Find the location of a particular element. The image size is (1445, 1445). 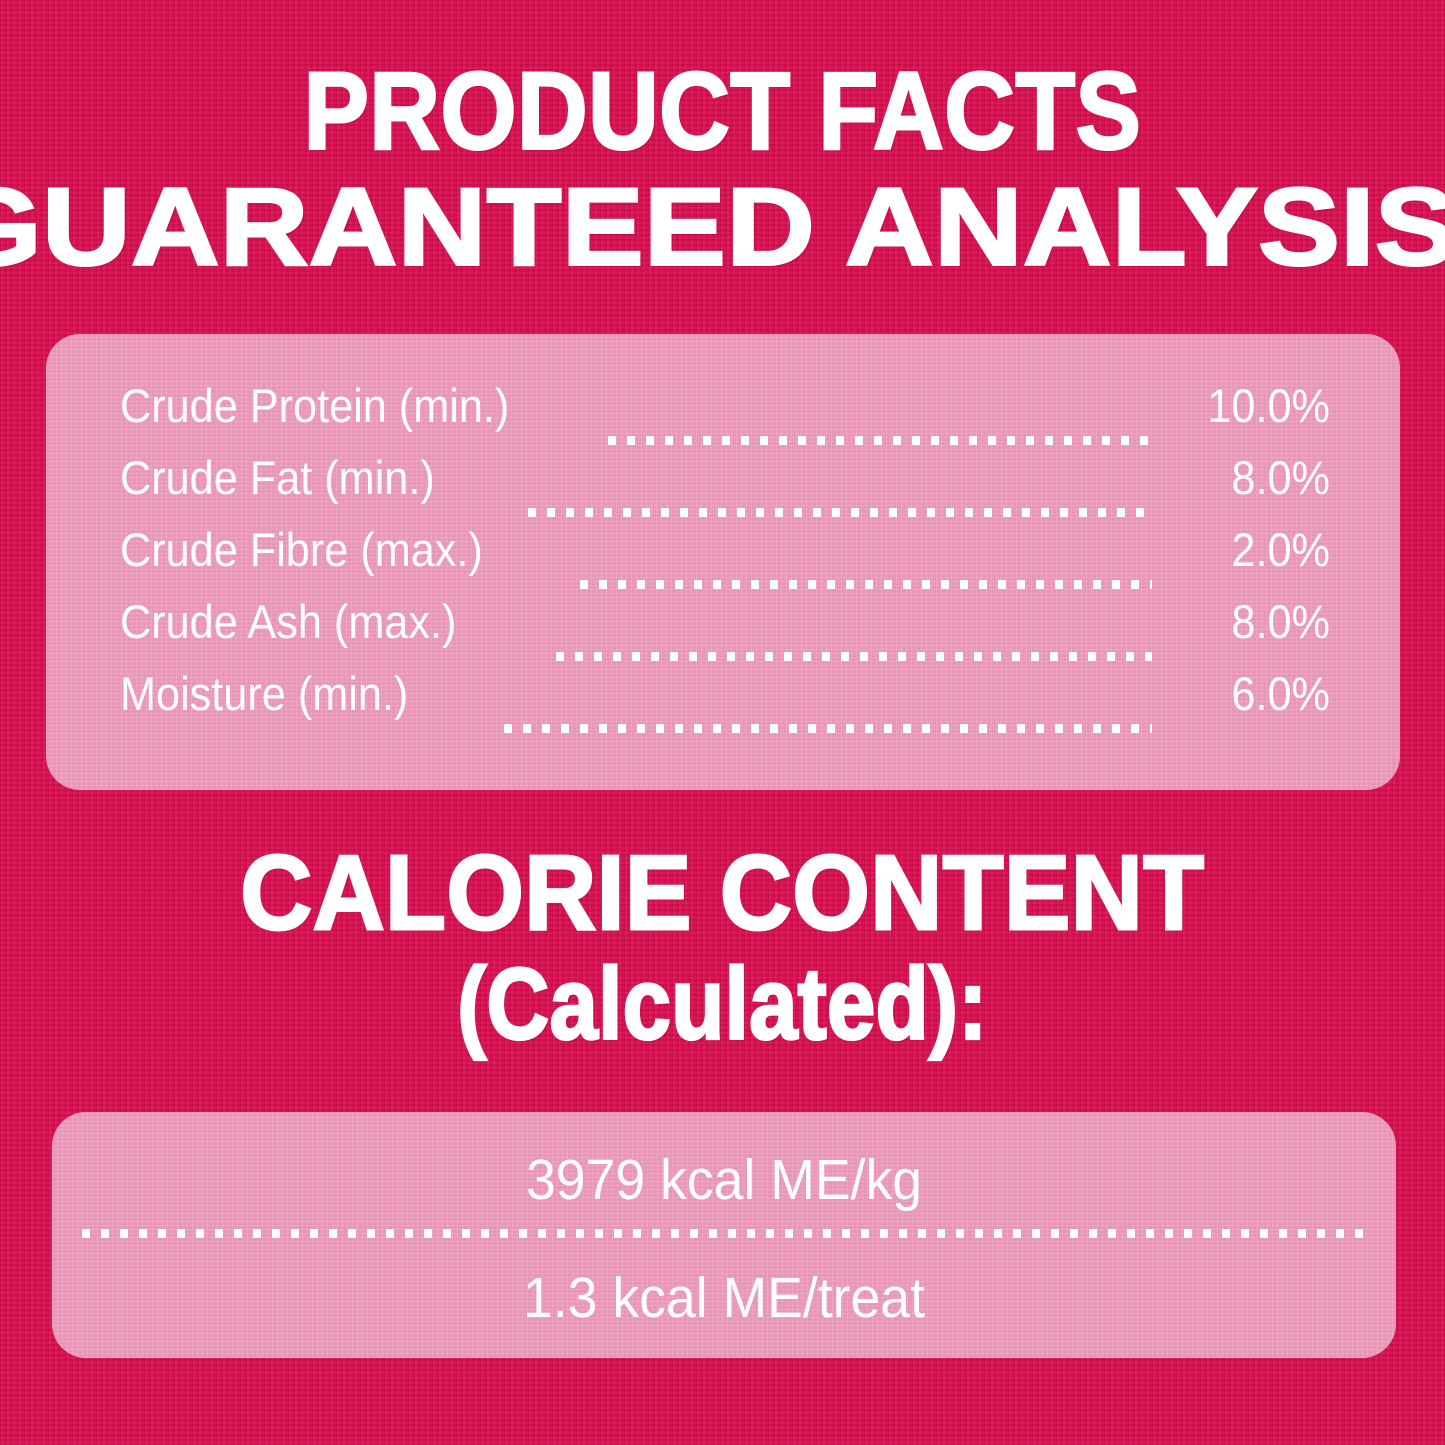

dotted-divider is located at coordinates (724, 1233).